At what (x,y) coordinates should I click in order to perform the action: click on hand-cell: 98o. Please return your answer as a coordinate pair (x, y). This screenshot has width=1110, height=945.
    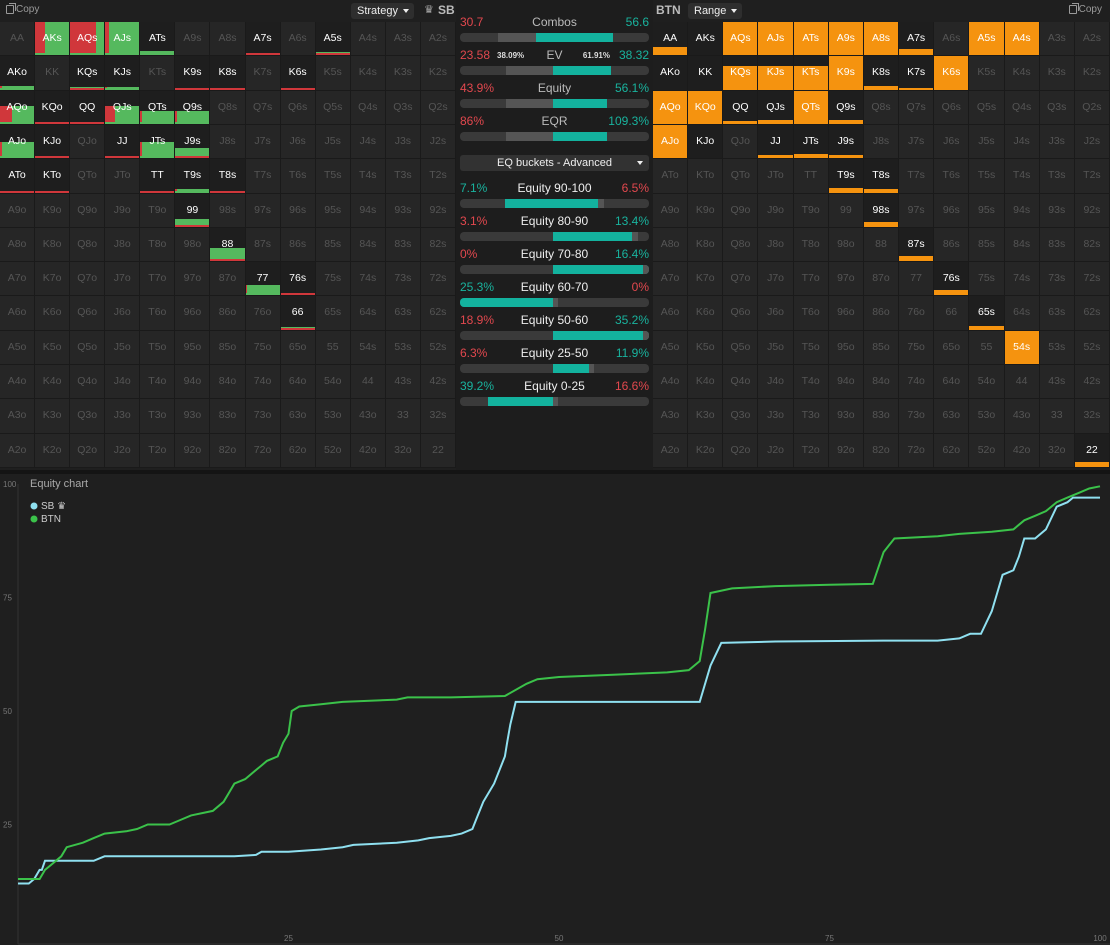
    Looking at the image, I should click on (193, 245).